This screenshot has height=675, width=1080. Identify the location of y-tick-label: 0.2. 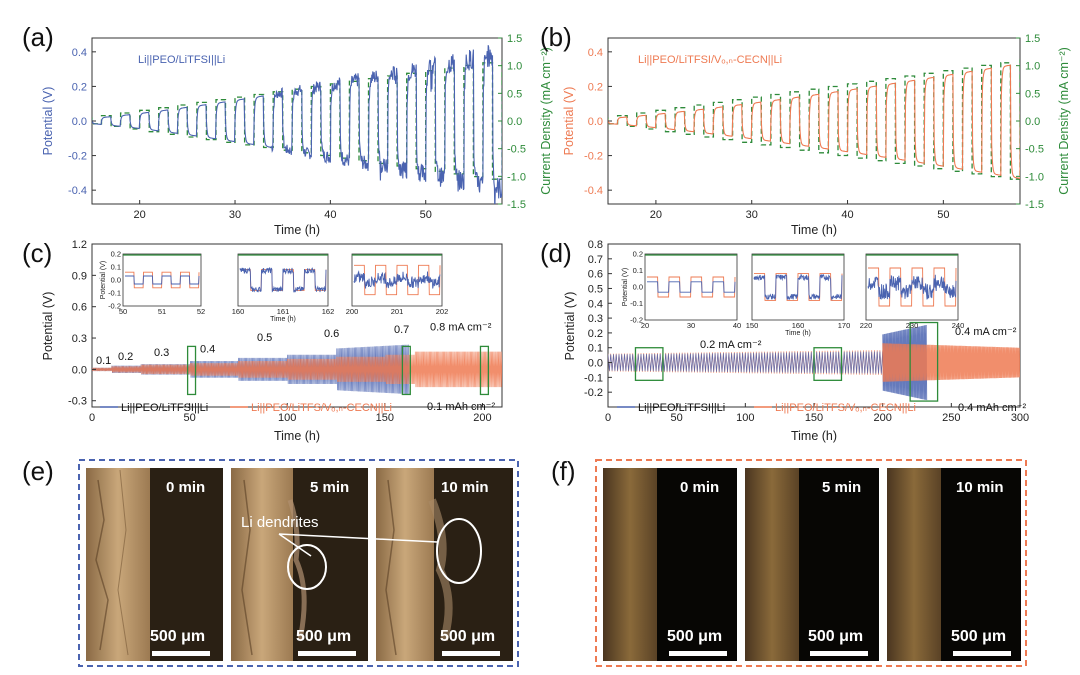
(595, 334).